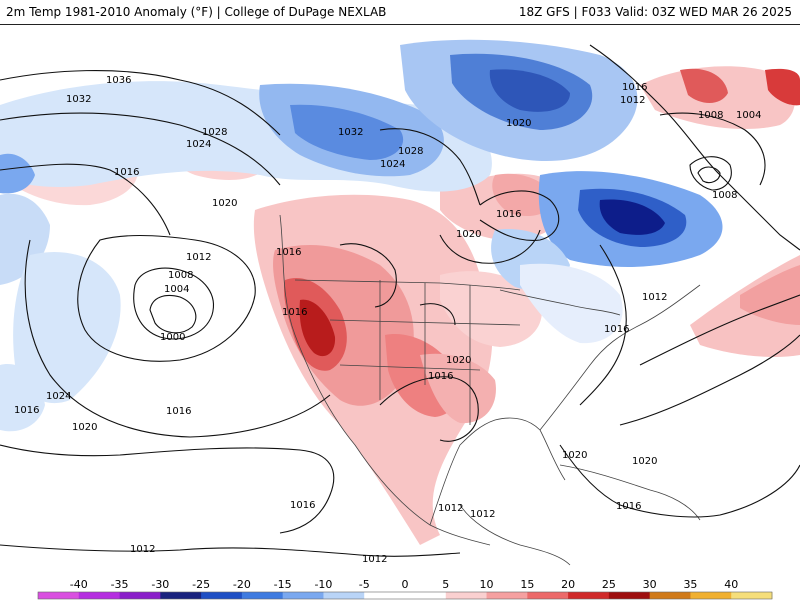 The image size is (800, 600). I want to click on legend-tick-label: 10, so click(487, 584).